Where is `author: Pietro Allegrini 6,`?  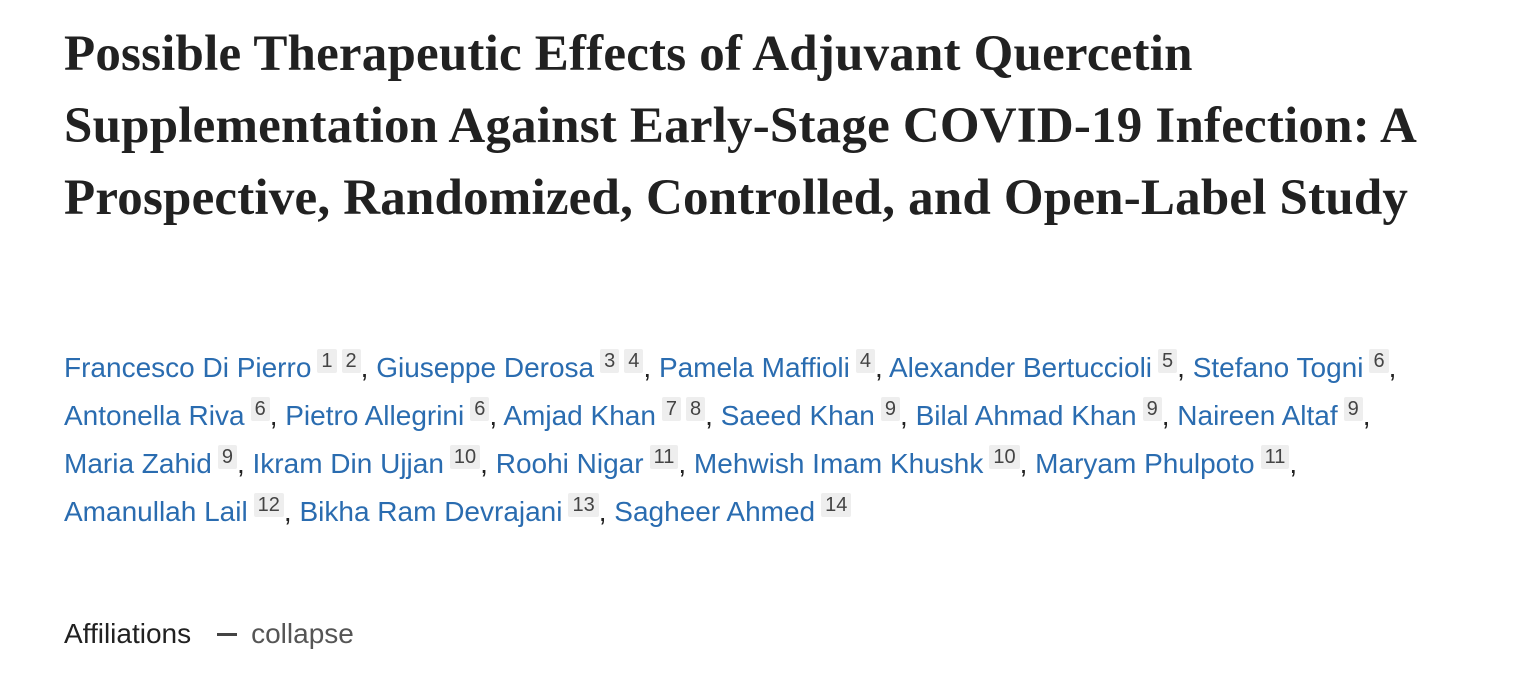
author: Pietro Allegrini 6, is located at coordinates (391, 414).